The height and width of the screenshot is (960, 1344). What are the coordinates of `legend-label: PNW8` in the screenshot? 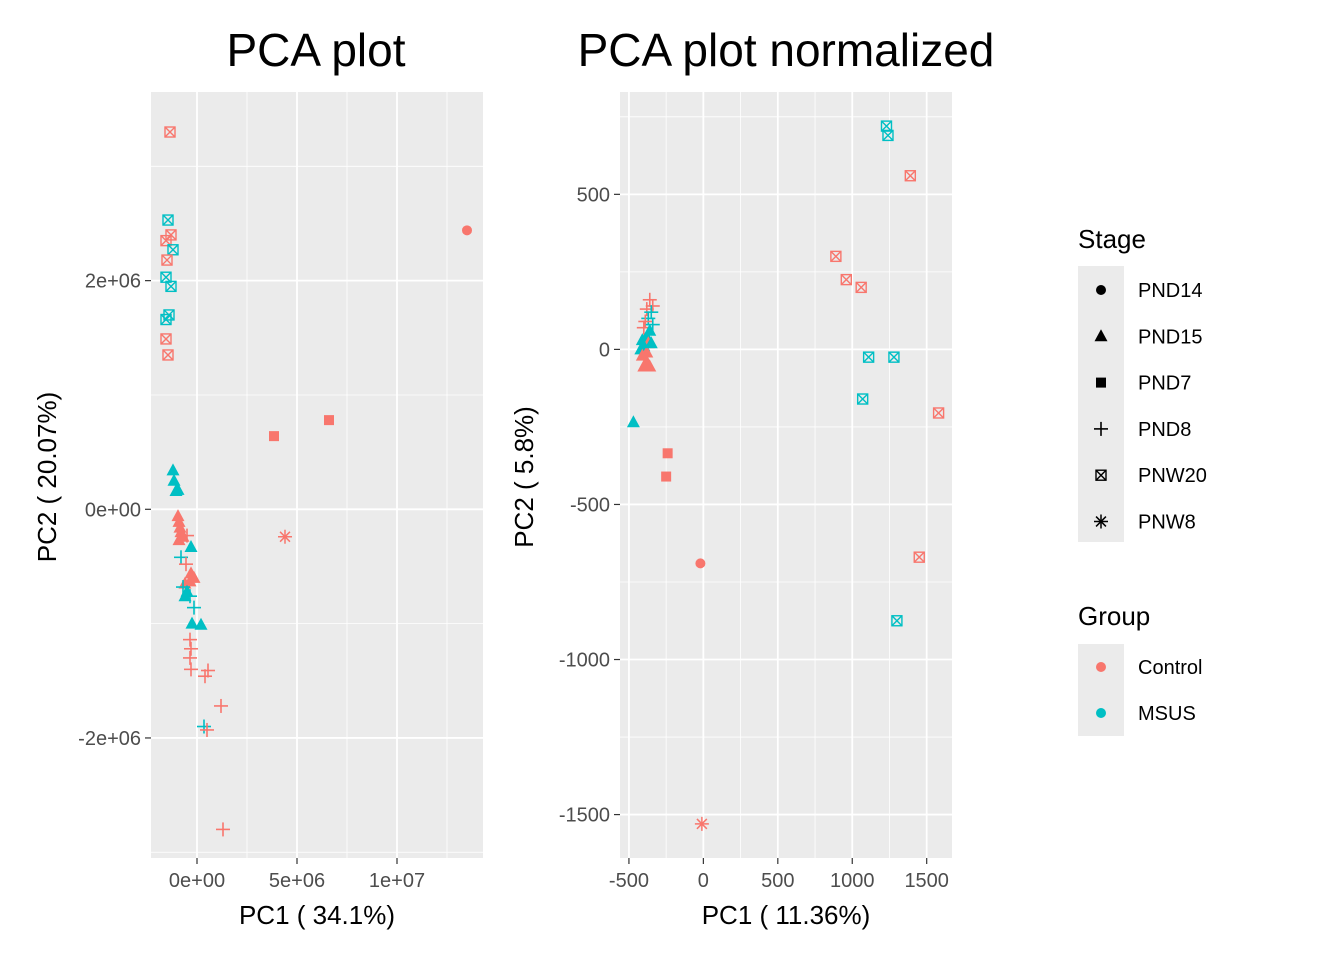 It's located at (1167, 523).